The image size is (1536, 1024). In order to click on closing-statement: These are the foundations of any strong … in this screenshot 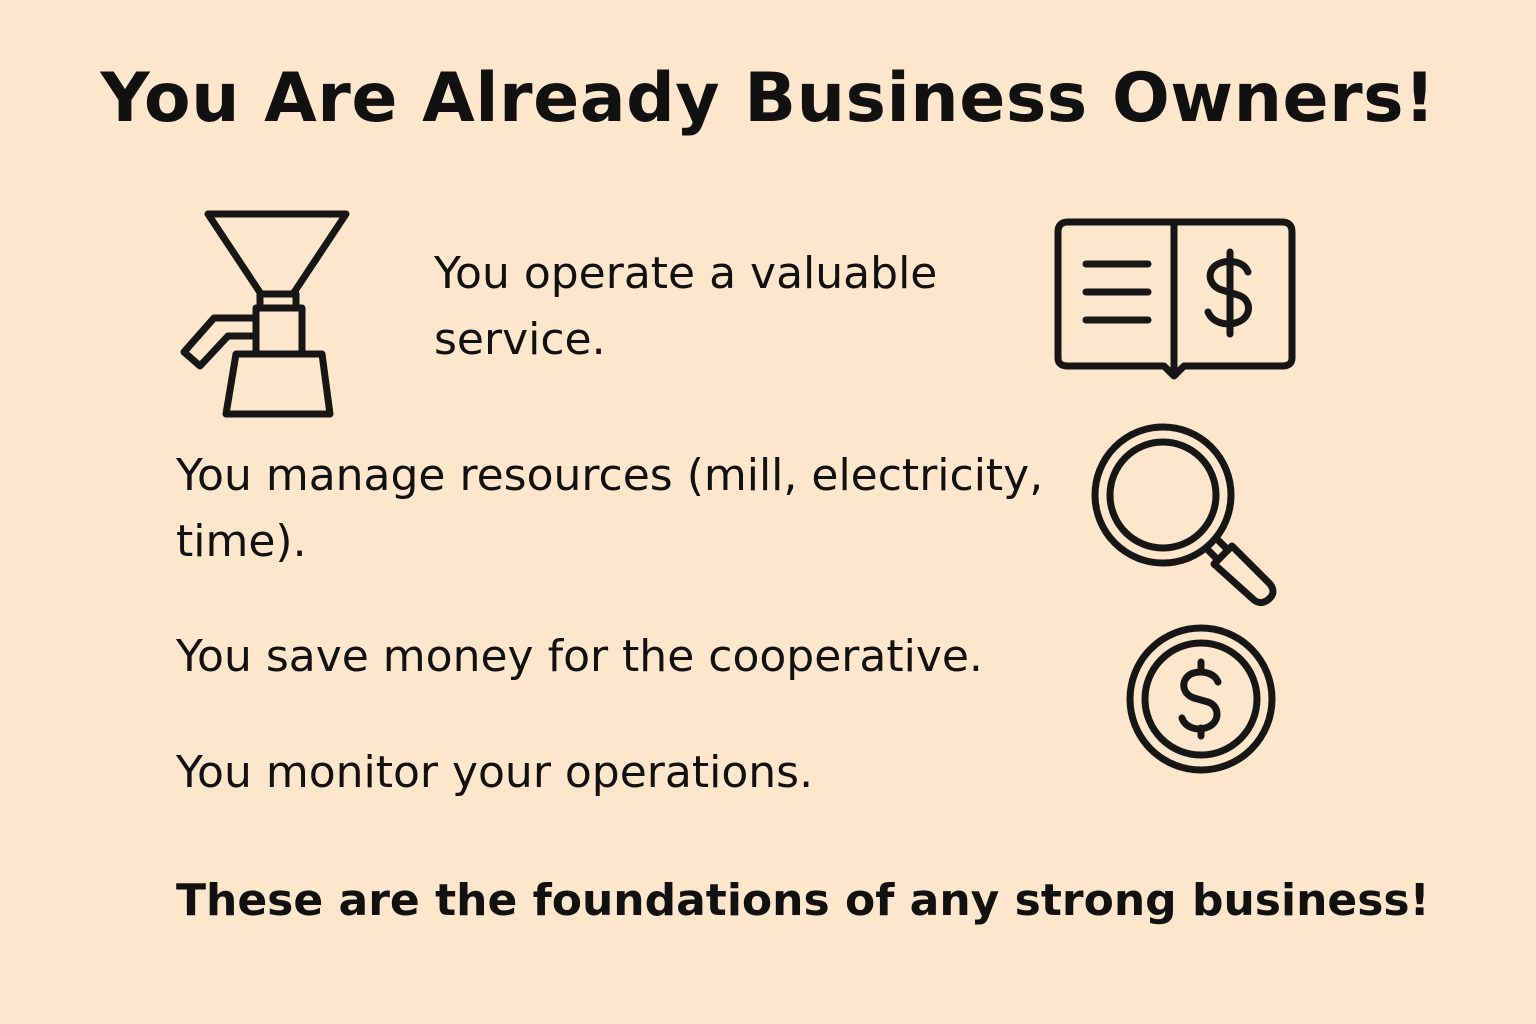, I will do `click(803, 900)`.